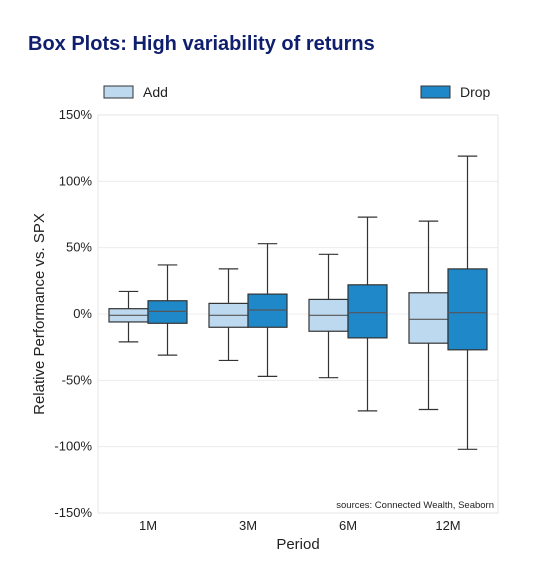 This screenshot has width=536, height=567. Describe the element at coordinates (148, 525) in the screenshot. I see `x-tick-label: 1M` at that location.